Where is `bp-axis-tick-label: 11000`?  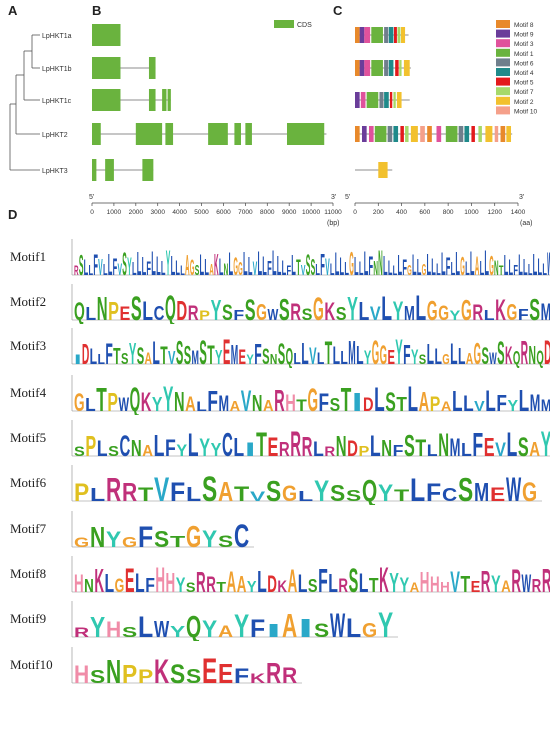 bp-axis-tick-label: 11000 is located at coordinates (333, 212).